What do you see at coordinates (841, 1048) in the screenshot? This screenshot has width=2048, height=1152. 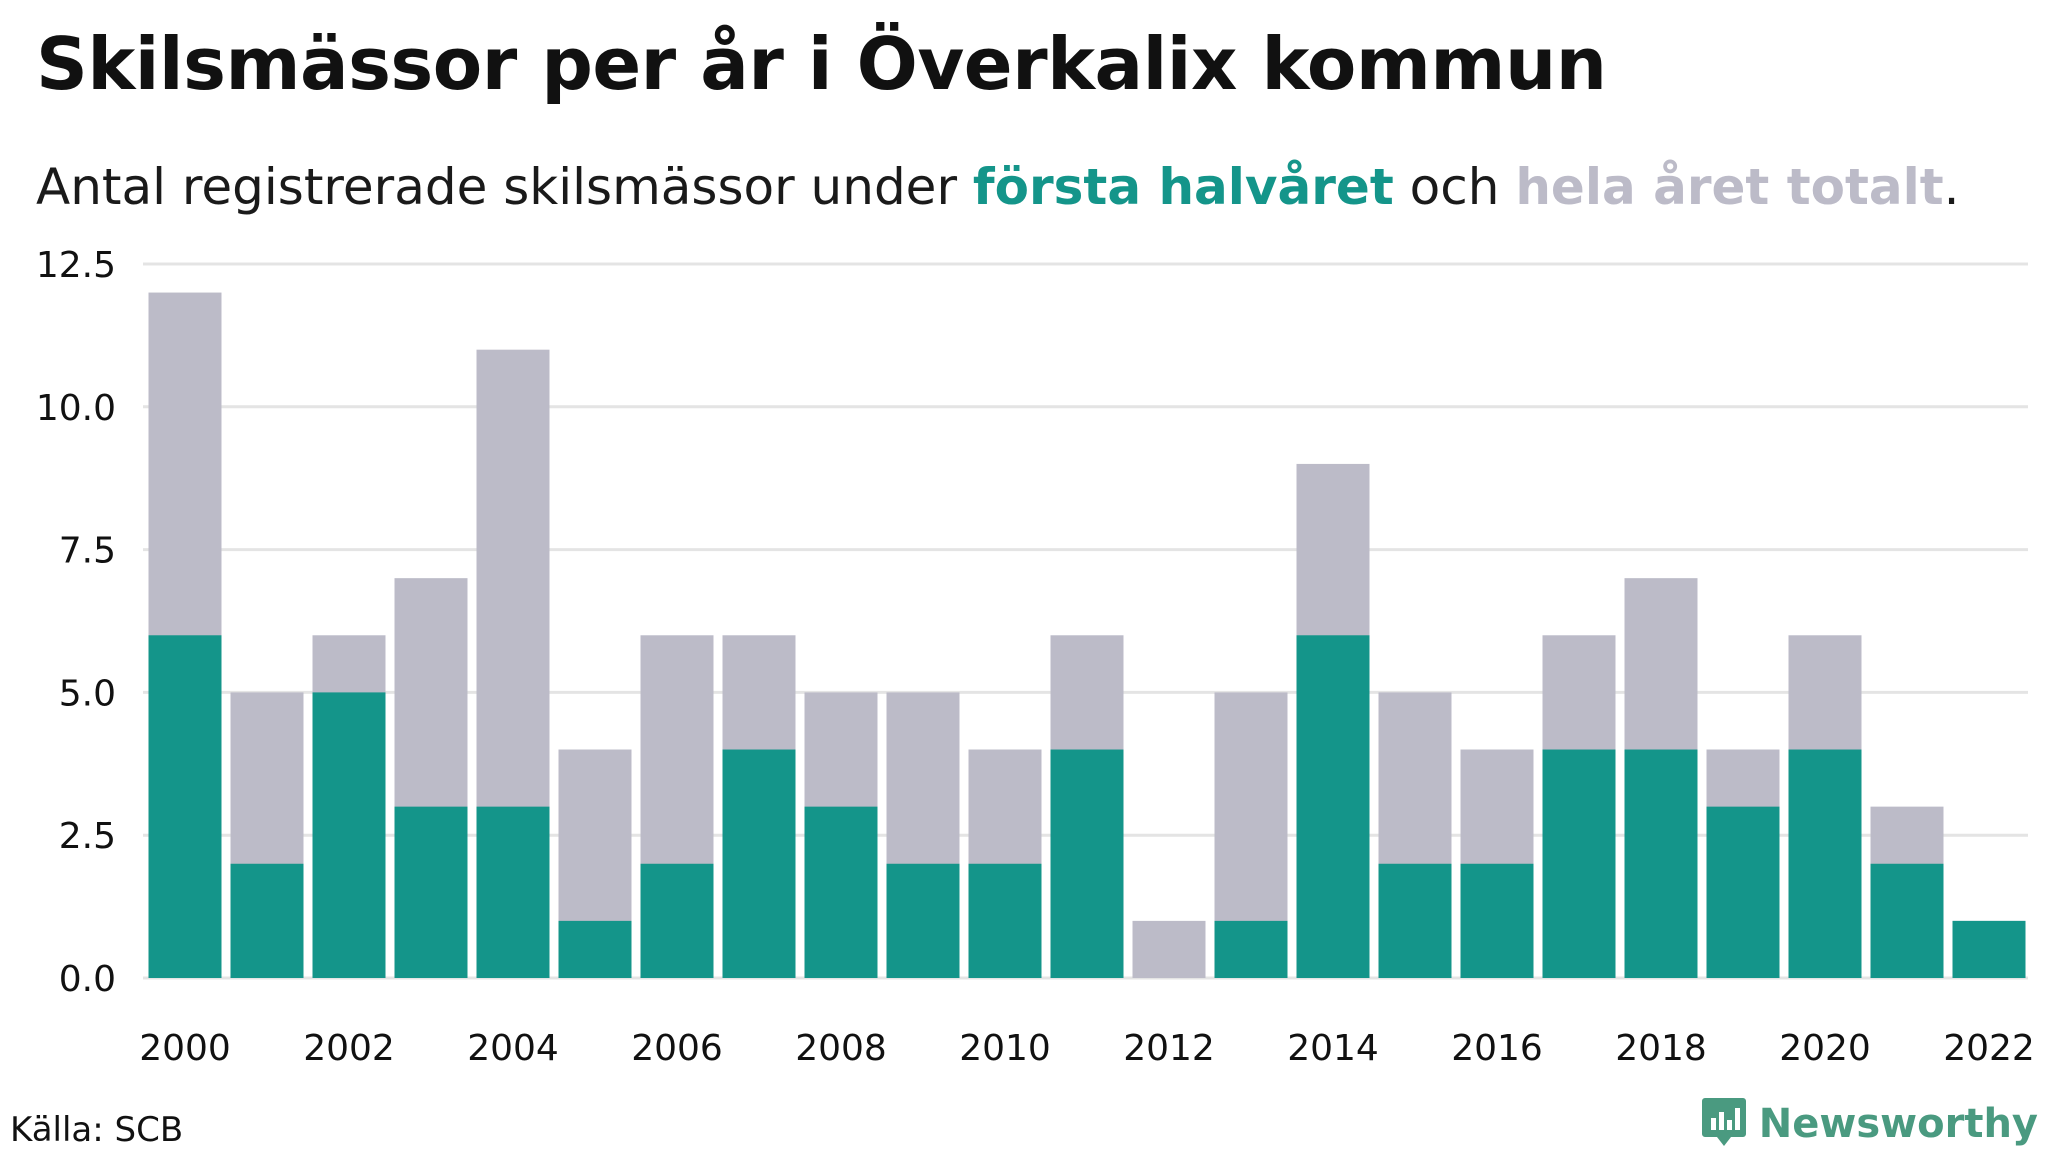 I see `x-tick-label: 2008` at bounding box center [841, 1048].